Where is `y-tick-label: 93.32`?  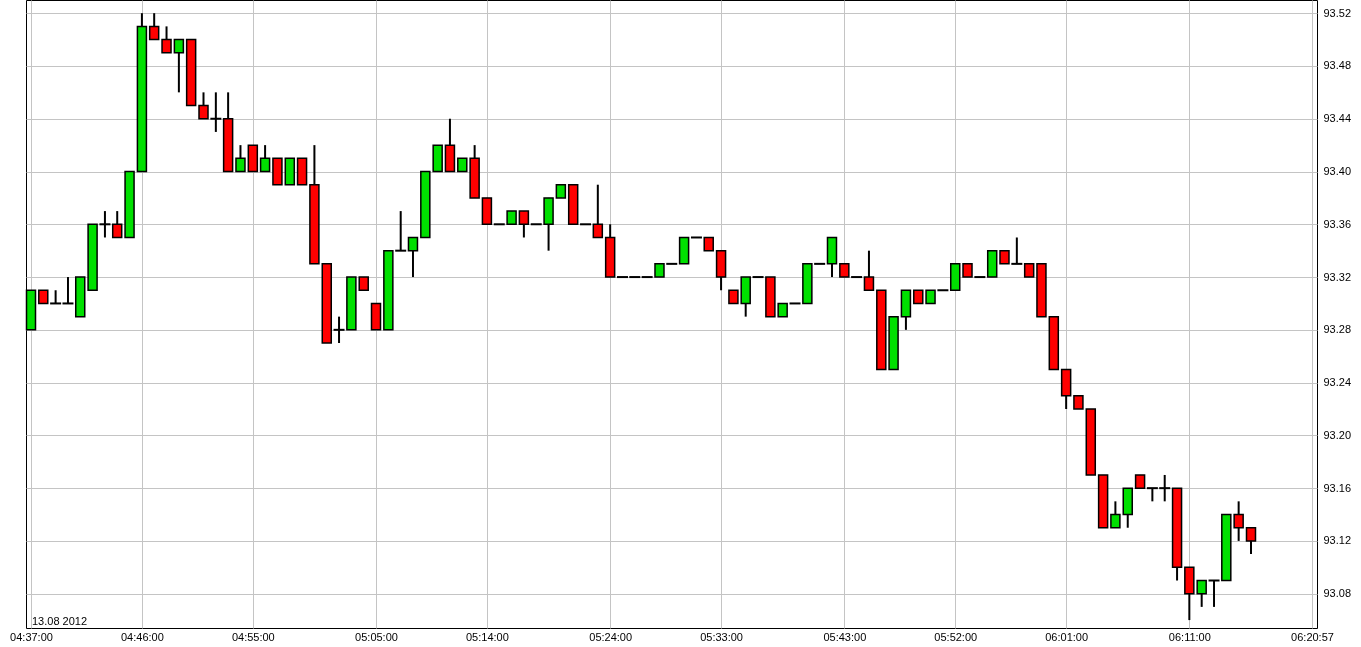
y-tick-label: 93.32 is located at coordinates (1337, 276).